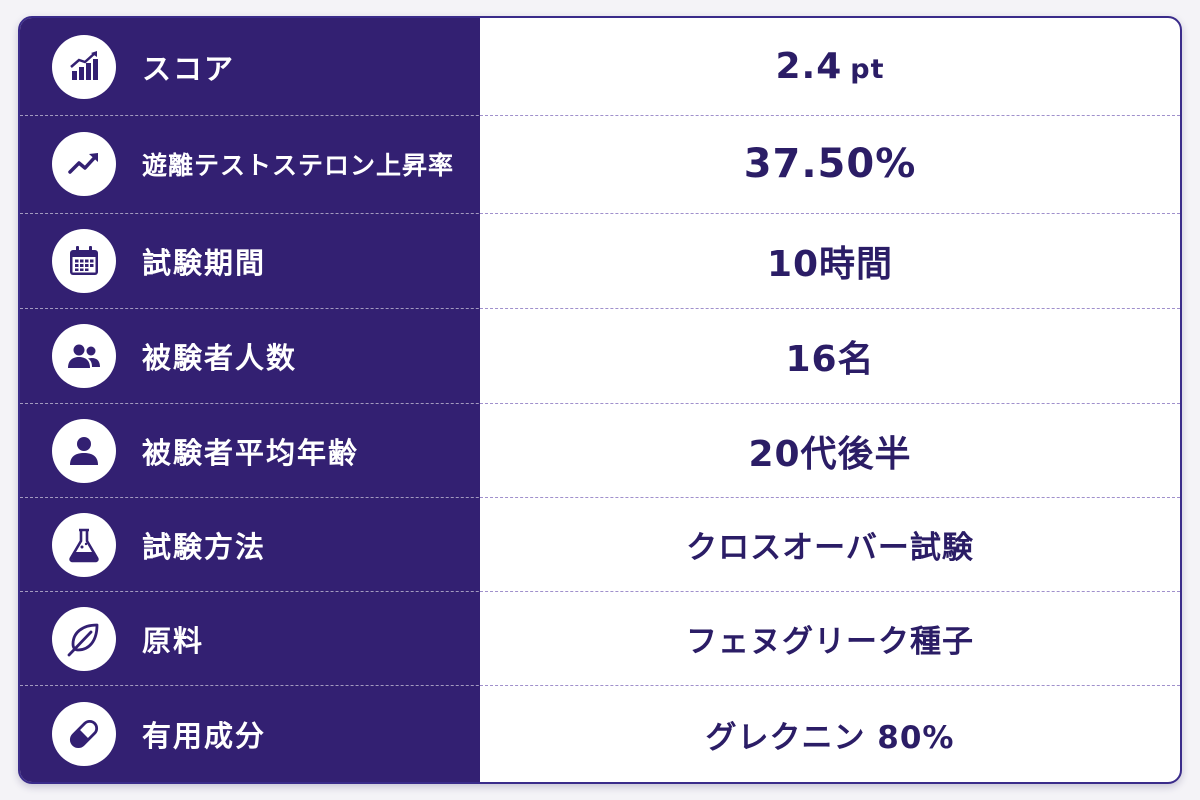 This screenshot has height=800, width=1200. What do you see at coordinates (84, 638) in the screenshot?
I see `leaf-icon` at bounding box center [84, 638].